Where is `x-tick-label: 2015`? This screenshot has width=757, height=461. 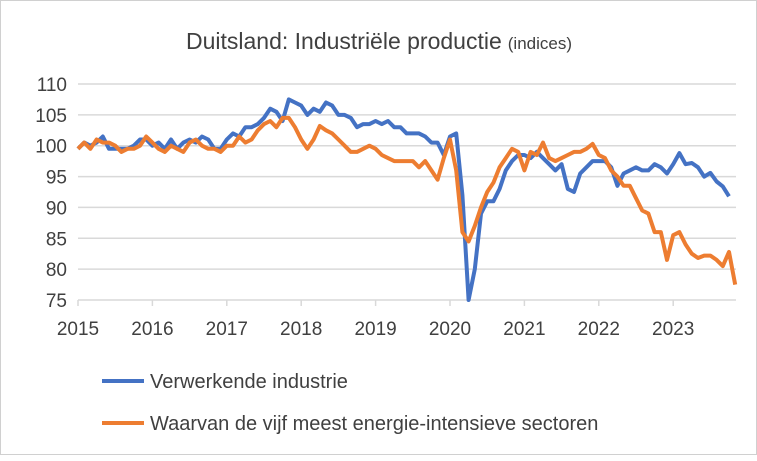
x-tick-label: 2015 is located at coordinates (78, 329).